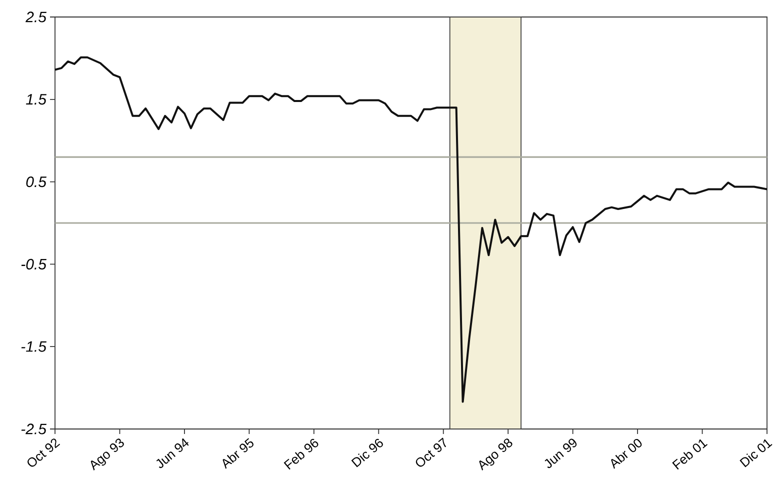  I want to click on x-tick-label: Ago 93, so click(107, 454).